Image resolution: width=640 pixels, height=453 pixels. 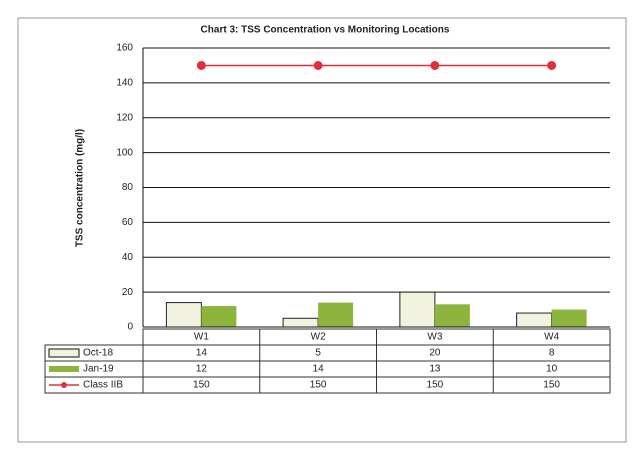 What do you see at coordinates (124, 117) in the screenshot?
I see `y-tick-label: 120` at bounding box center [124, 117].